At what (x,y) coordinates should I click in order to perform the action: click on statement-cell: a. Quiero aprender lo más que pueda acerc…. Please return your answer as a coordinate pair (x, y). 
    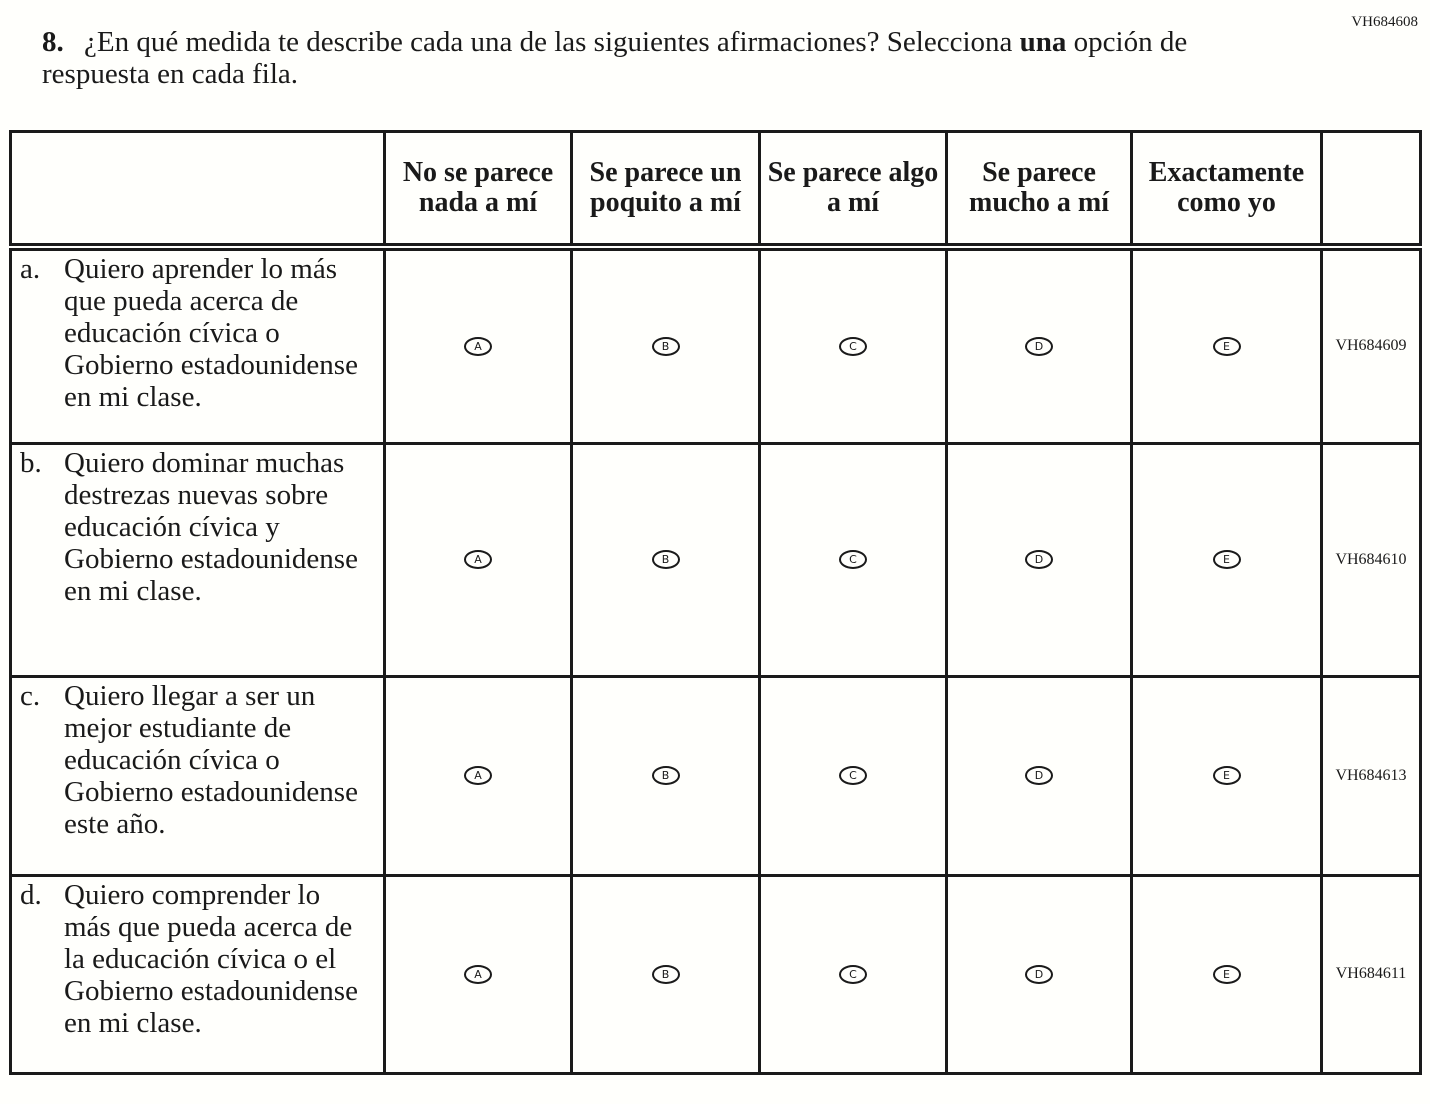
    Looking at the image, I should click on (197, 345).